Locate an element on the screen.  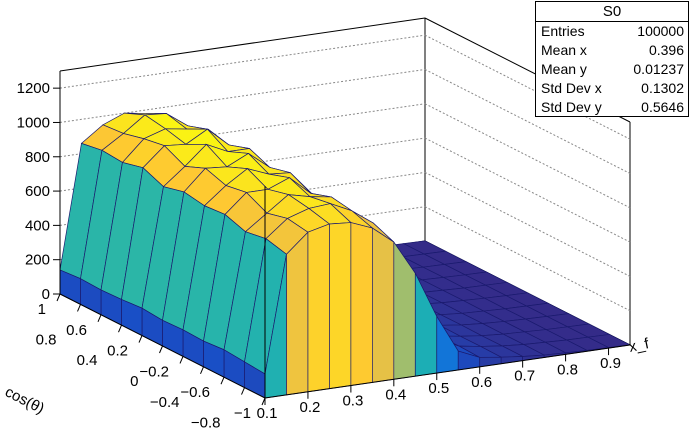
y-tick-label: 0.4 is located at coordinates (87, 360).